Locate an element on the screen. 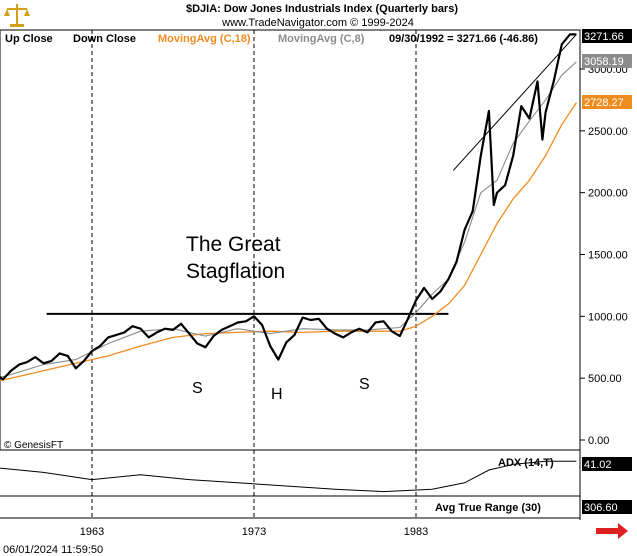  y-tick-label-2500: 2500.00 is located at coordinates (608, 132).